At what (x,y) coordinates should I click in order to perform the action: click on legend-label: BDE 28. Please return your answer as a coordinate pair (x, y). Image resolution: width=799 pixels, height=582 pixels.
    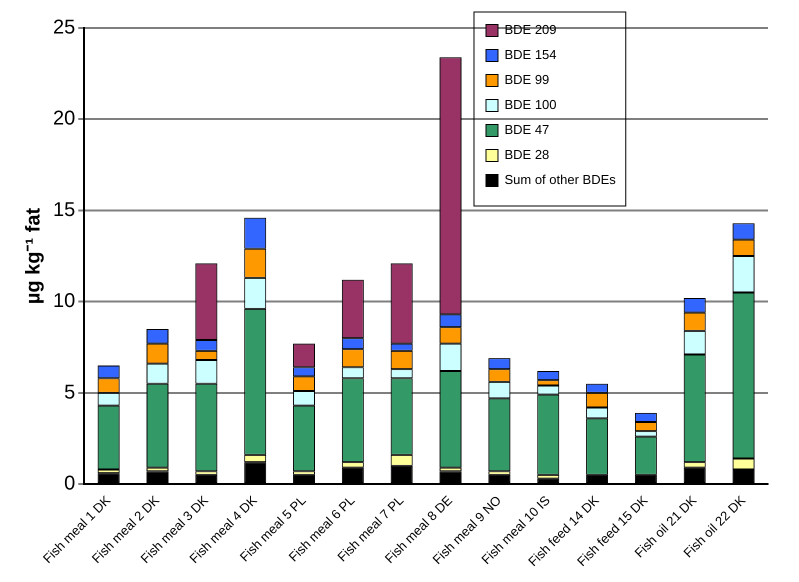
    Looking at the image, I should click on (527, 154).